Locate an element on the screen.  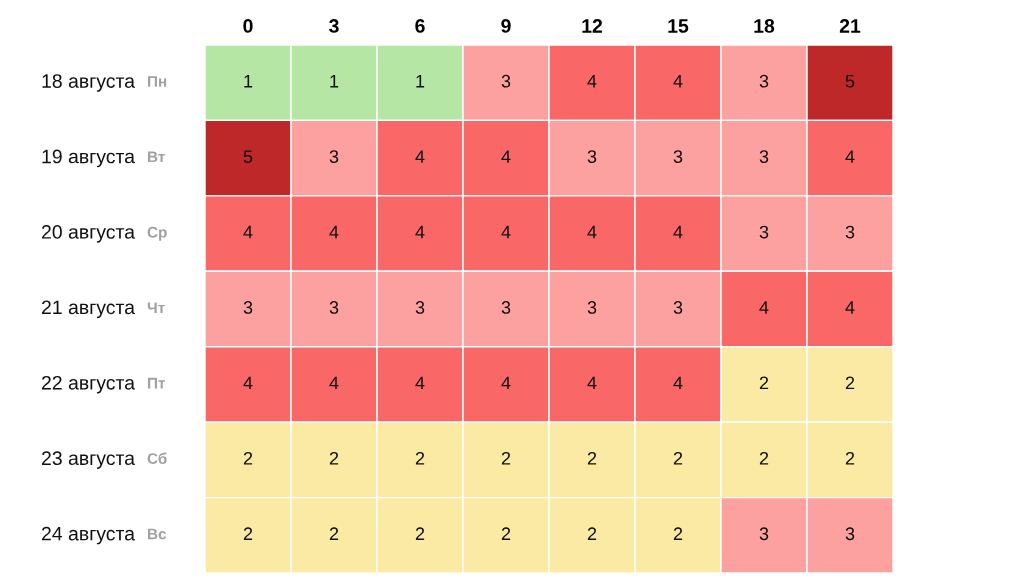
y2-tick-label: Чт is located at coordinates (156, 307).